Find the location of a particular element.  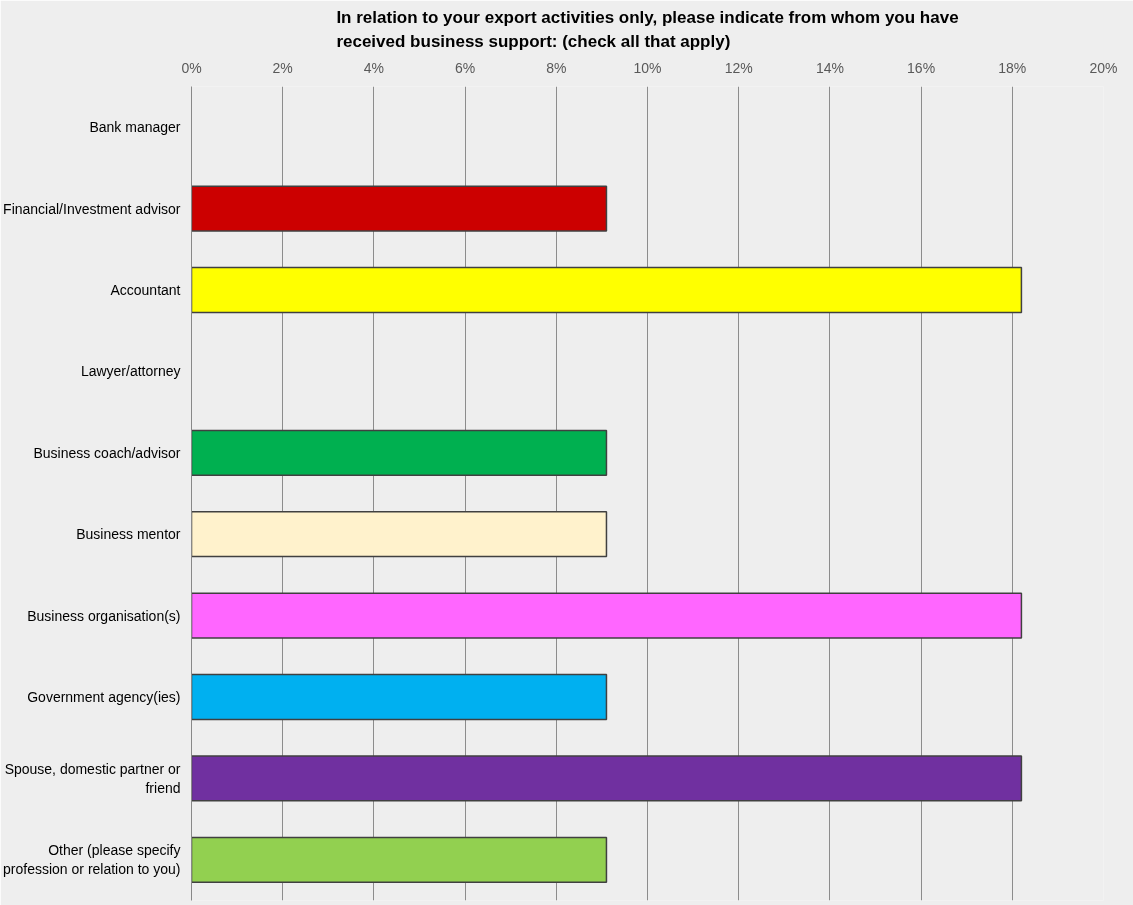

y-tick-label: Financial/Investment advisor is located at coordinates (92, 208).